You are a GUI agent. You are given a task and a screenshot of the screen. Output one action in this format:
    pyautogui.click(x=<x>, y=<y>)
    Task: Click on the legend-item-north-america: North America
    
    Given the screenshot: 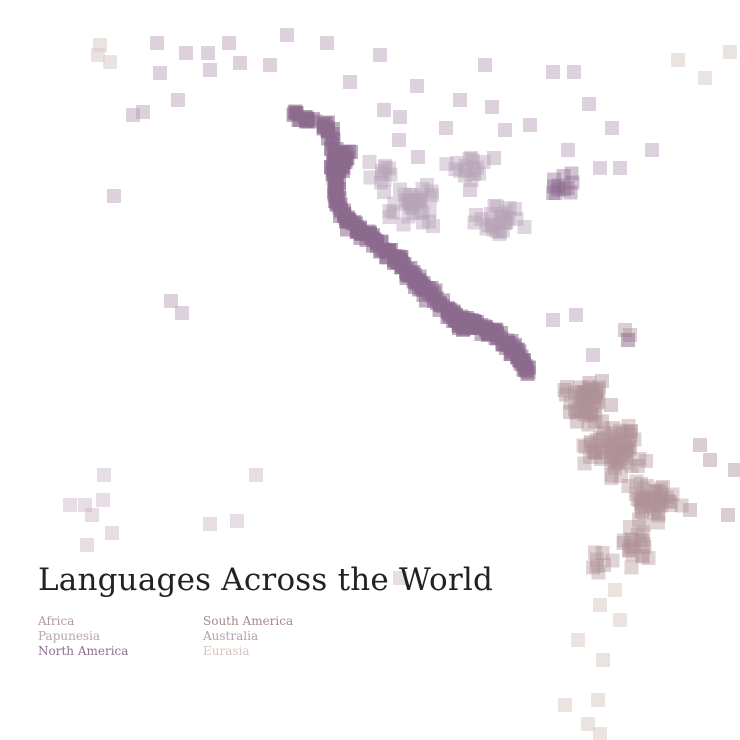 What is the action you would take?
    pyautogui.click(x=83, y=651)
    